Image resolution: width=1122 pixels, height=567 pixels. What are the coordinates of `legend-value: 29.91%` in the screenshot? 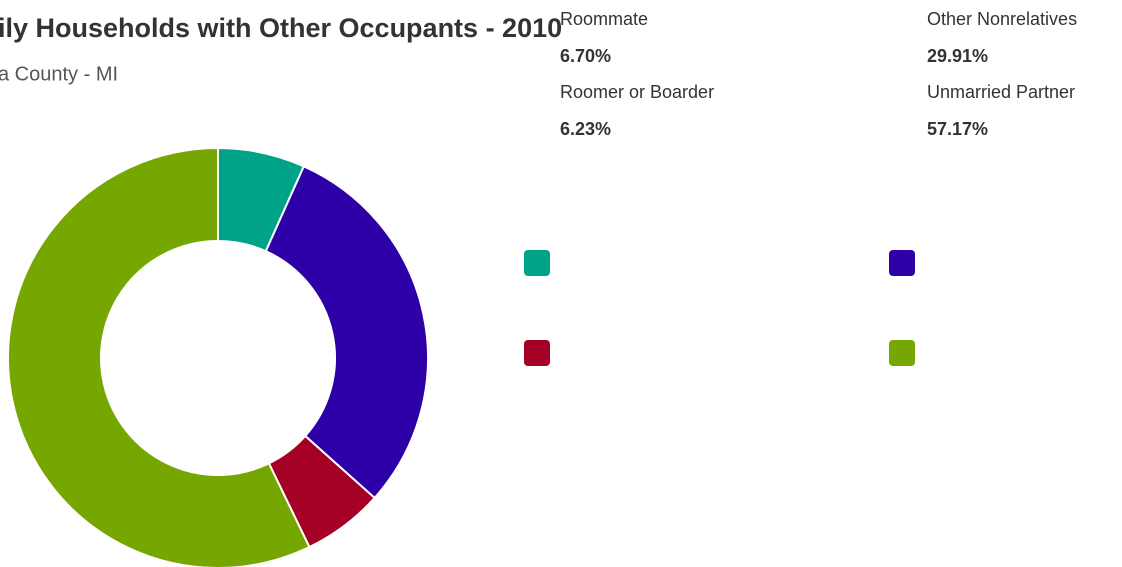 It's located at (957, 56).